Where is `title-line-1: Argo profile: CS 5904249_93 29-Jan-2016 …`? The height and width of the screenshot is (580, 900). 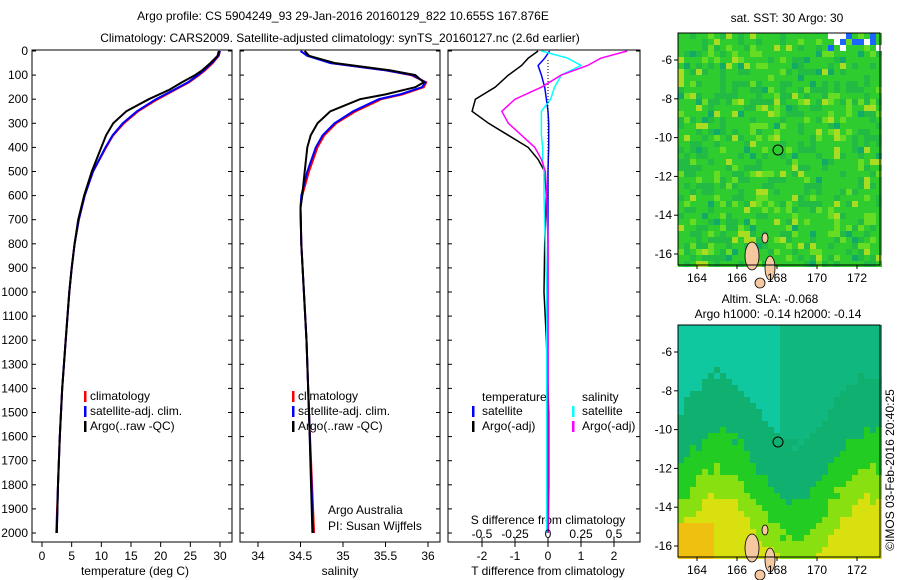 title-line-1: Argo profile: CS 5904249_93 29-Jan-2016 … is located at coordinates (343, 16).